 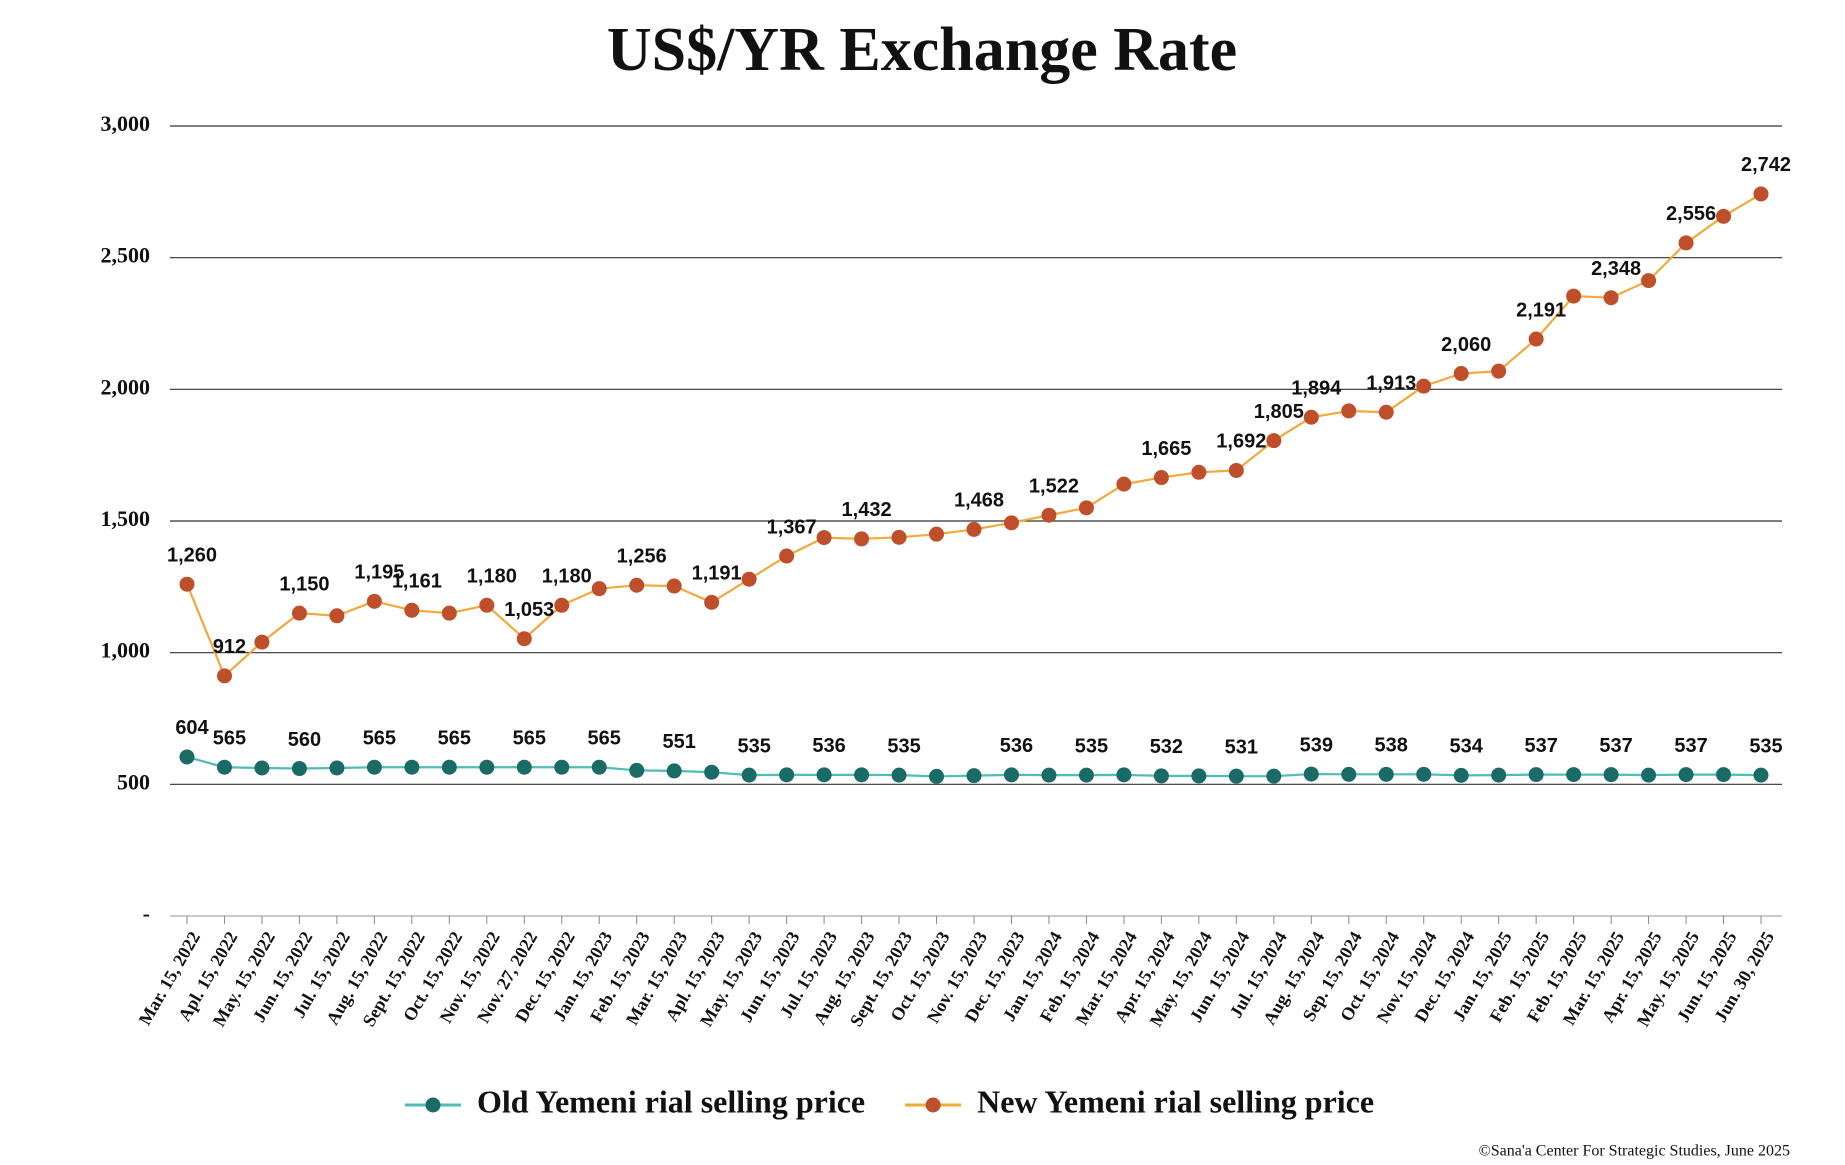 I want to click on y-tick-label: -, so click(x=146, y=913).